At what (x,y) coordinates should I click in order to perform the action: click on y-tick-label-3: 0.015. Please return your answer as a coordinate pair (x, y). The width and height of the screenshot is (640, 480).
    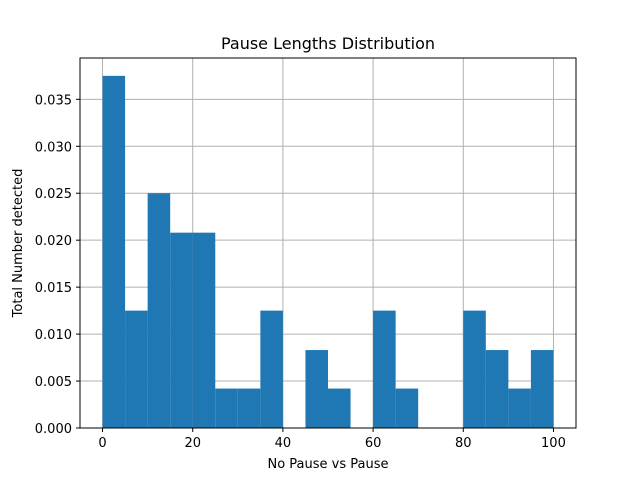
    Looking at the image, I should click on (53, 288).